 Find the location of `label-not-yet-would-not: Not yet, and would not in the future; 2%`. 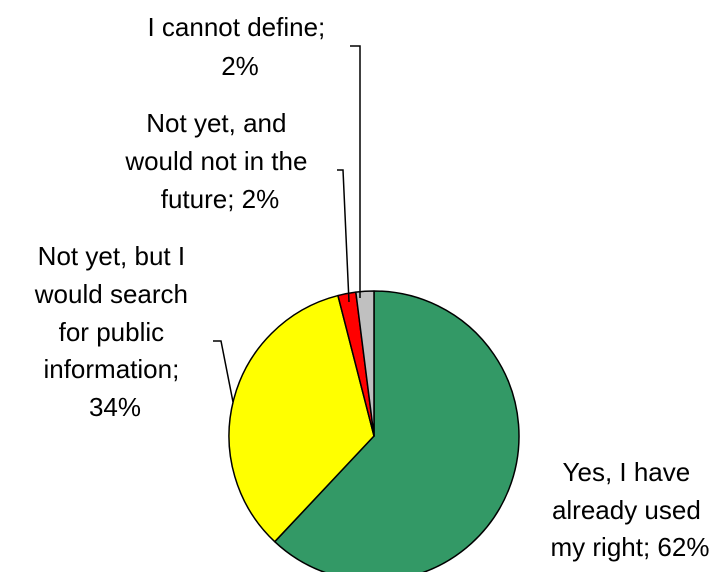

label-not-yet-would-not: Not yet, and would not in the future; 2% is located at coordinates (219, 161).